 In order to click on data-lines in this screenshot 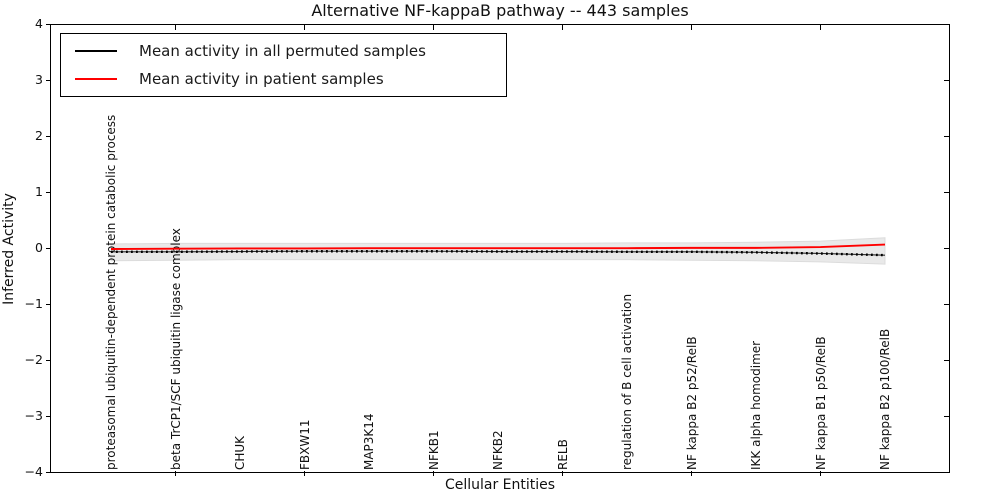, I will do `click(498, 250)`.